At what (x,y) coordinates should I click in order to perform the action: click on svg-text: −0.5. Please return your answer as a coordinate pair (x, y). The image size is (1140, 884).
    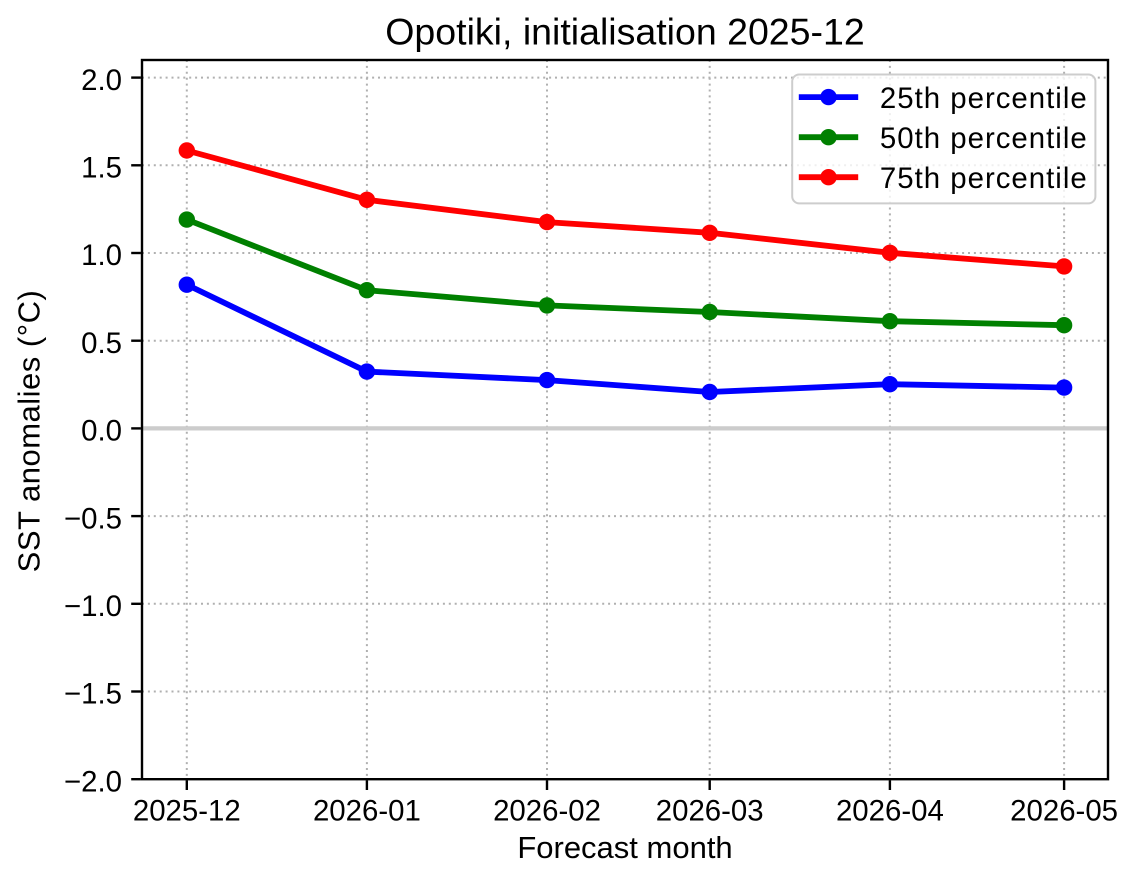
    Looking at the image, I should click on (93, 518).